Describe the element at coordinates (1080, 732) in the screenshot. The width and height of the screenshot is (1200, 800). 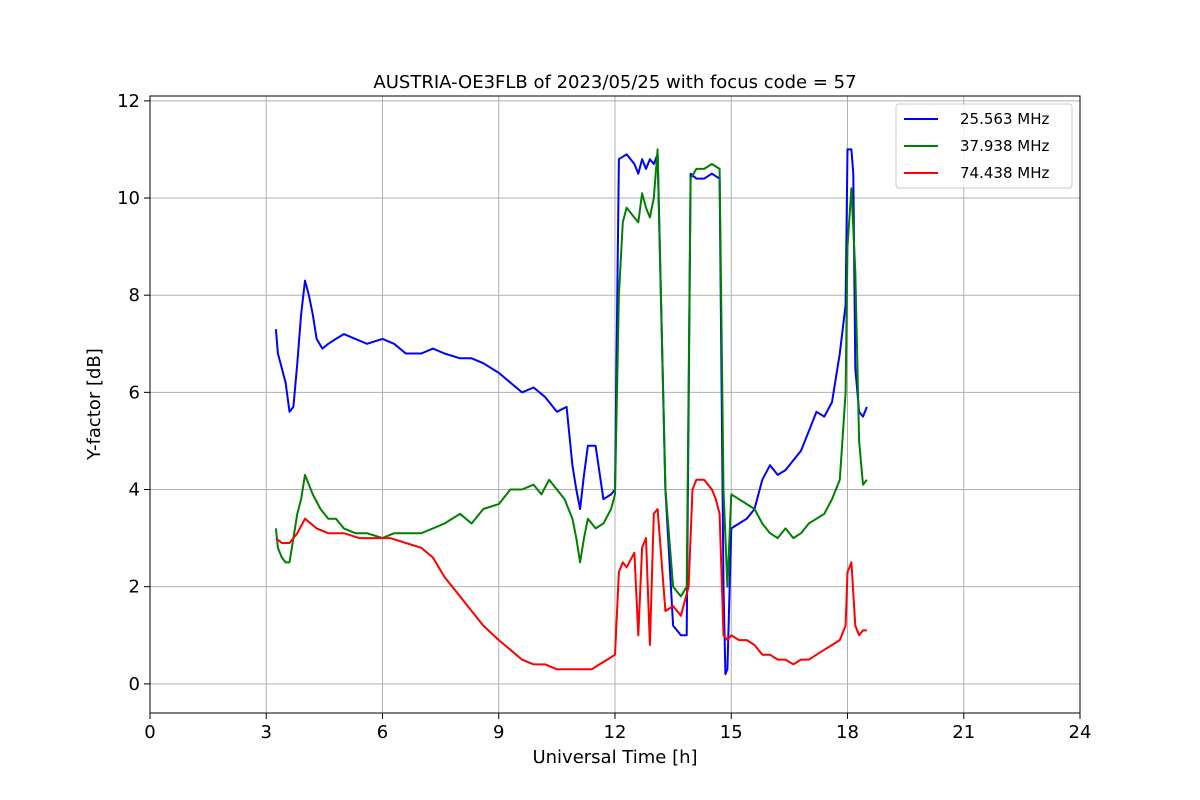
I see `x-tick-label: 24` at that location.